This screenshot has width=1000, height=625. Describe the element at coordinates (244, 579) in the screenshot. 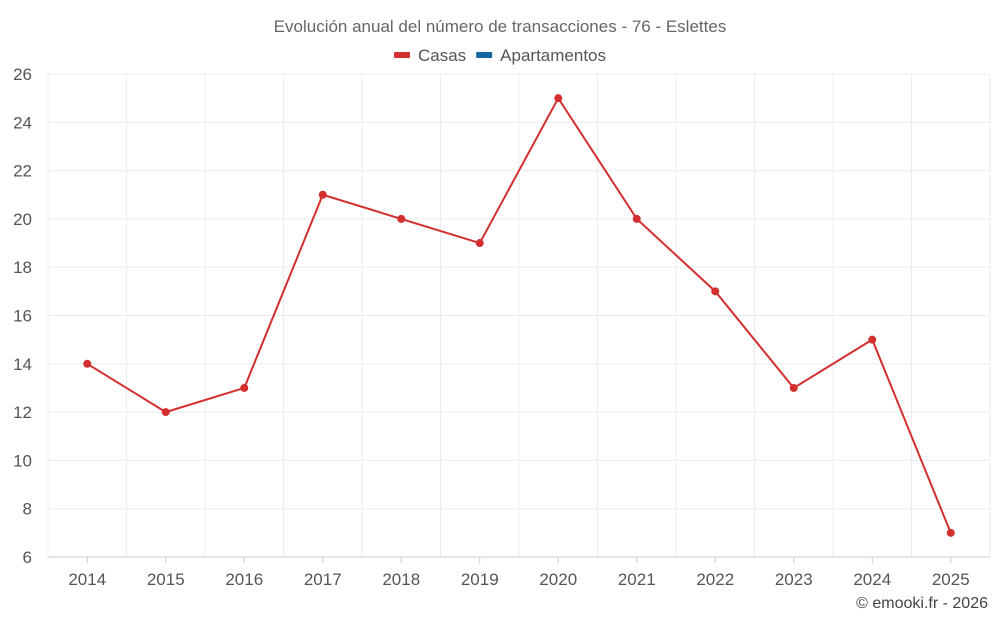

I see `x-tick-label: 2016` at that location.